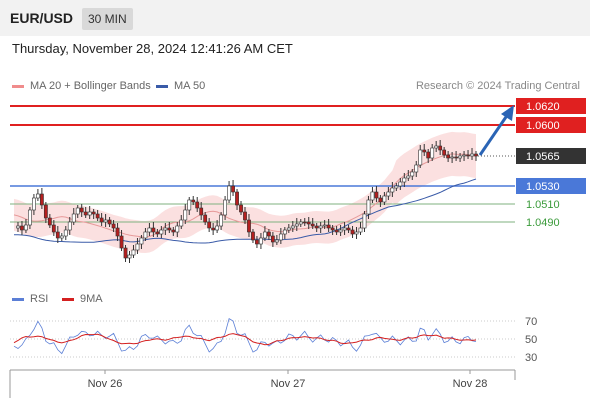 The width and height of the screenshot is (590, 400). I want to click on legend-9ma: 9MA, so click(82, 299).